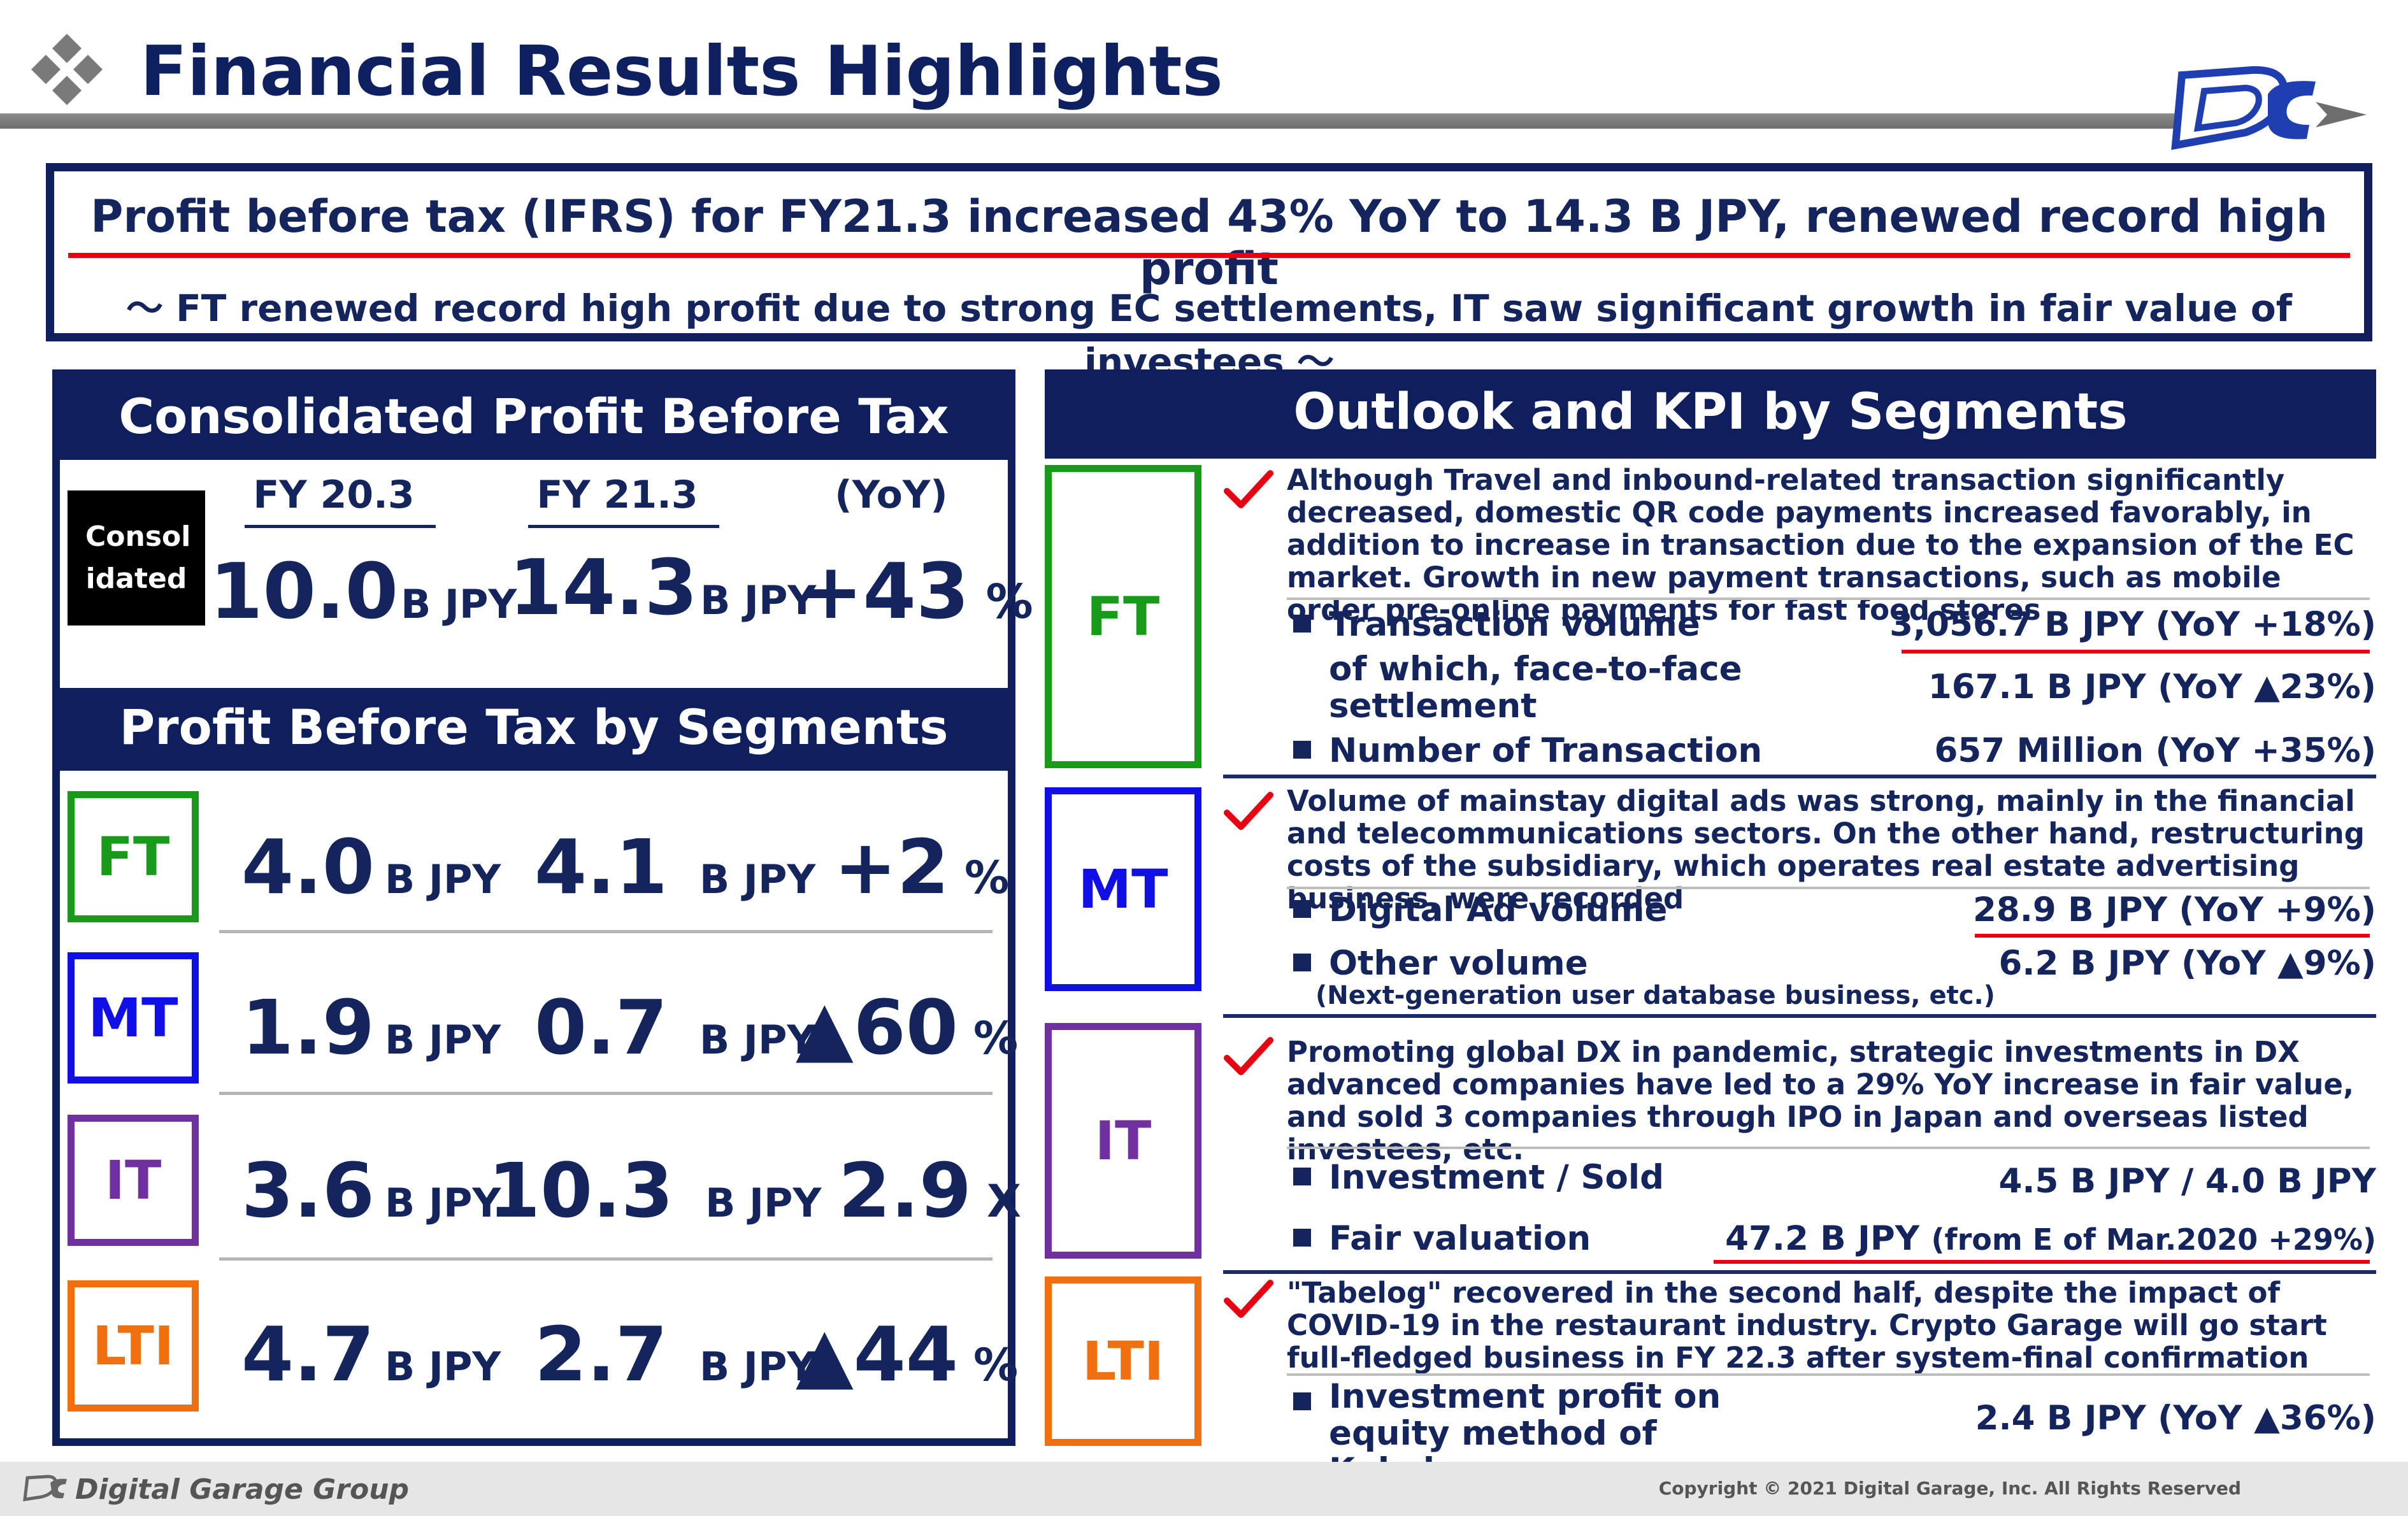 The width and height of the screenshot is (2408, 1516). Describe the element at coordinates (601, 1027) in the screenshot. I see `segment-mt-fy21-value: 0.7` at that location.